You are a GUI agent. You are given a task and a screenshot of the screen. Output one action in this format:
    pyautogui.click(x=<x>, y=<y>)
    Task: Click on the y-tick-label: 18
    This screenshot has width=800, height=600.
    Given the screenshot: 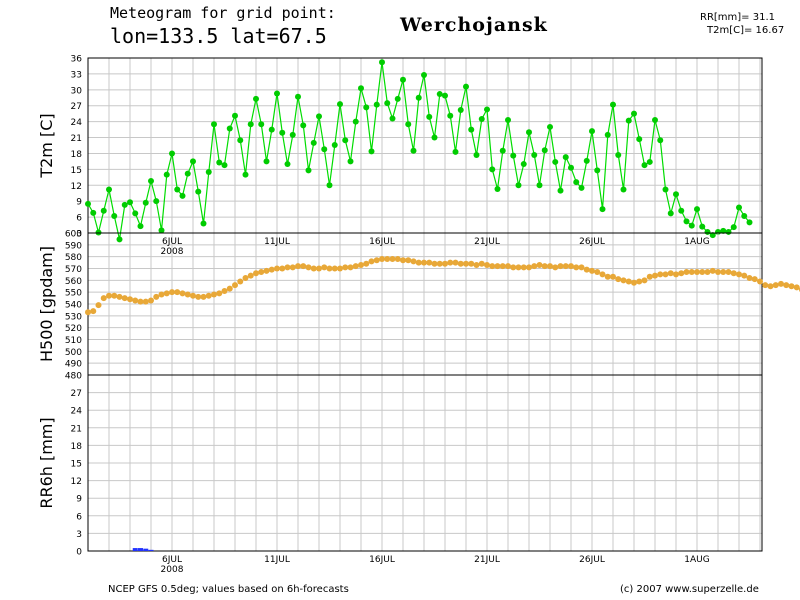 What is the action you would take?
    pyautogui.click(x=77, y=447)
    